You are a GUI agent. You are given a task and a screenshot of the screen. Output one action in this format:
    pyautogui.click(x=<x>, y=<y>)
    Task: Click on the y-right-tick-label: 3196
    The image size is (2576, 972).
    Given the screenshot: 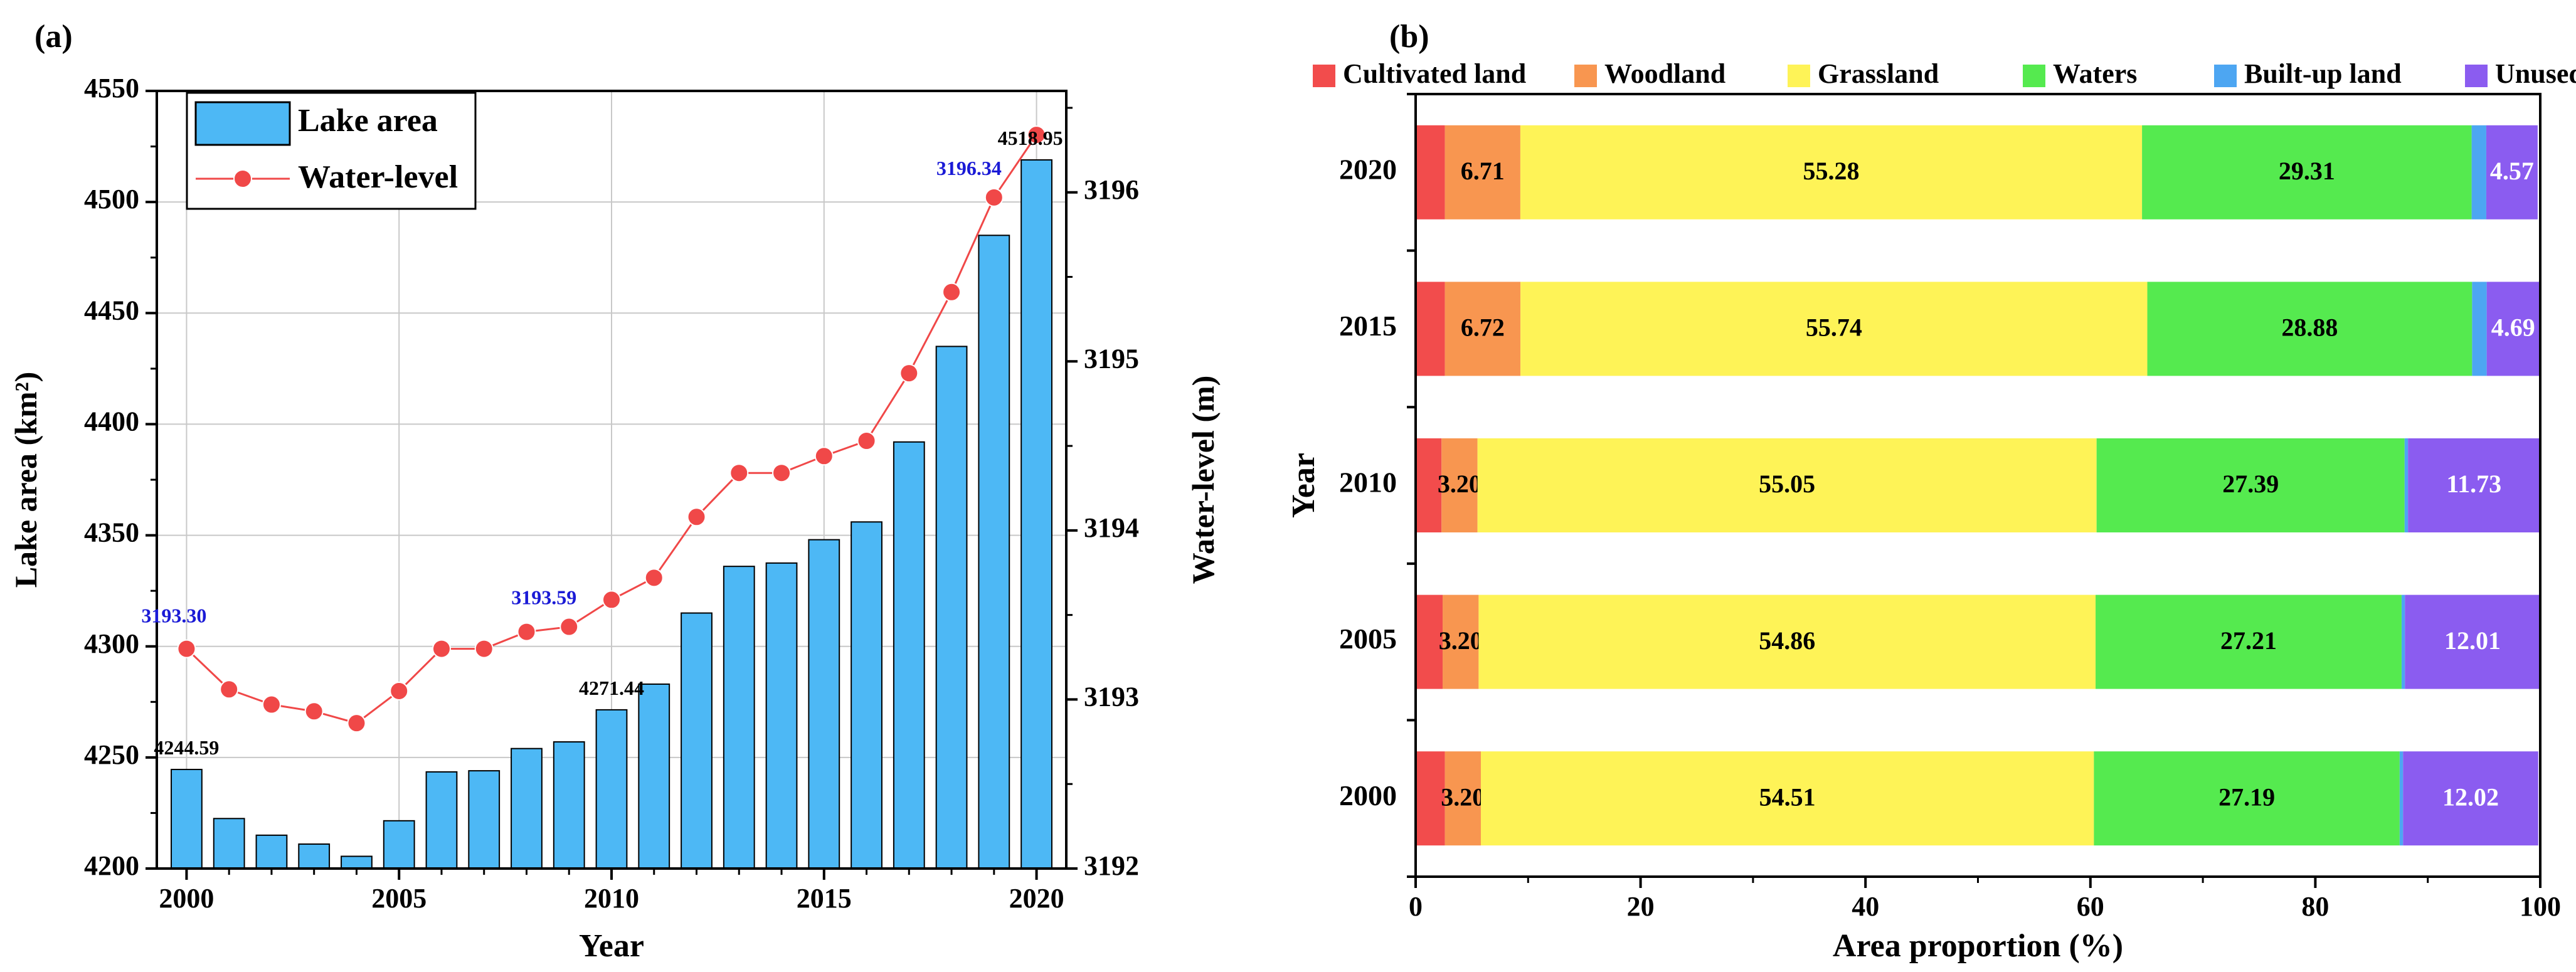 What is the action you would take?
    pyautogui.click(x=1111, y=189)
    